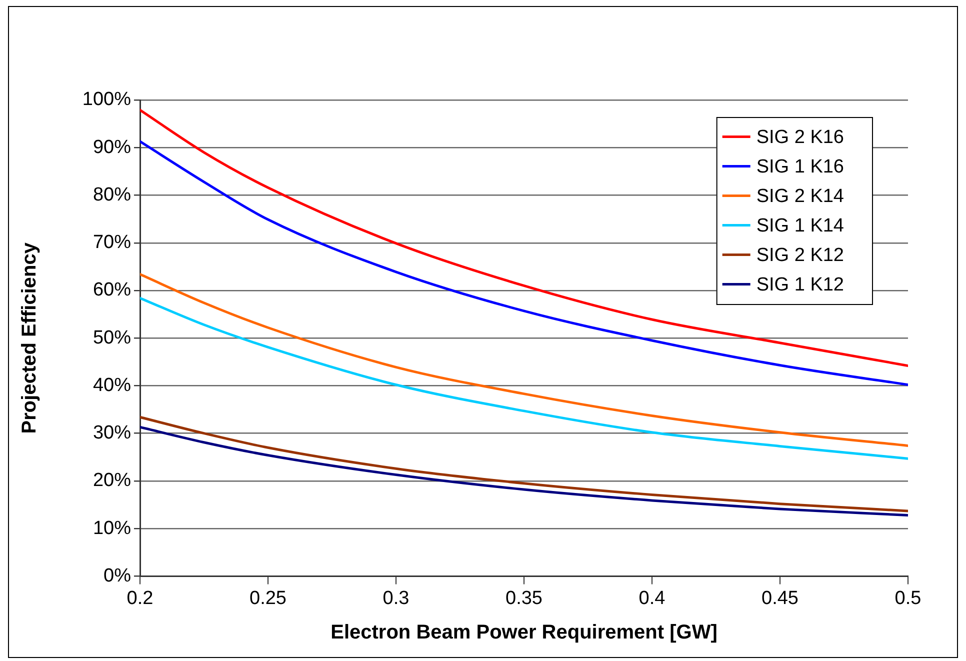  Describe the element at coordinates (524, 598) in the screenshot. I see `x-tick-label: 0.35` at that location.